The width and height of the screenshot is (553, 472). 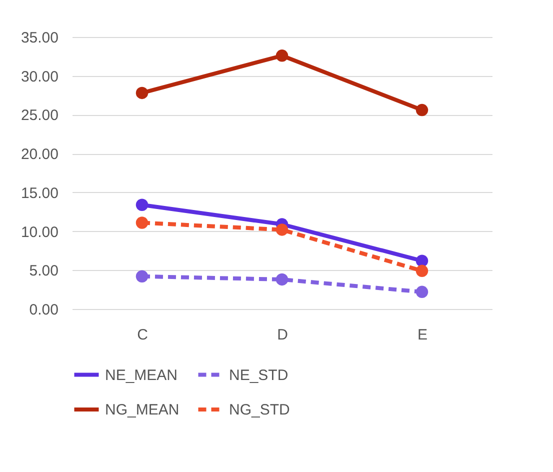 What do you see at coordinates (142, 335) in the screenshot?
I see `x-tick-label: C` at bounding box center [142, 335].